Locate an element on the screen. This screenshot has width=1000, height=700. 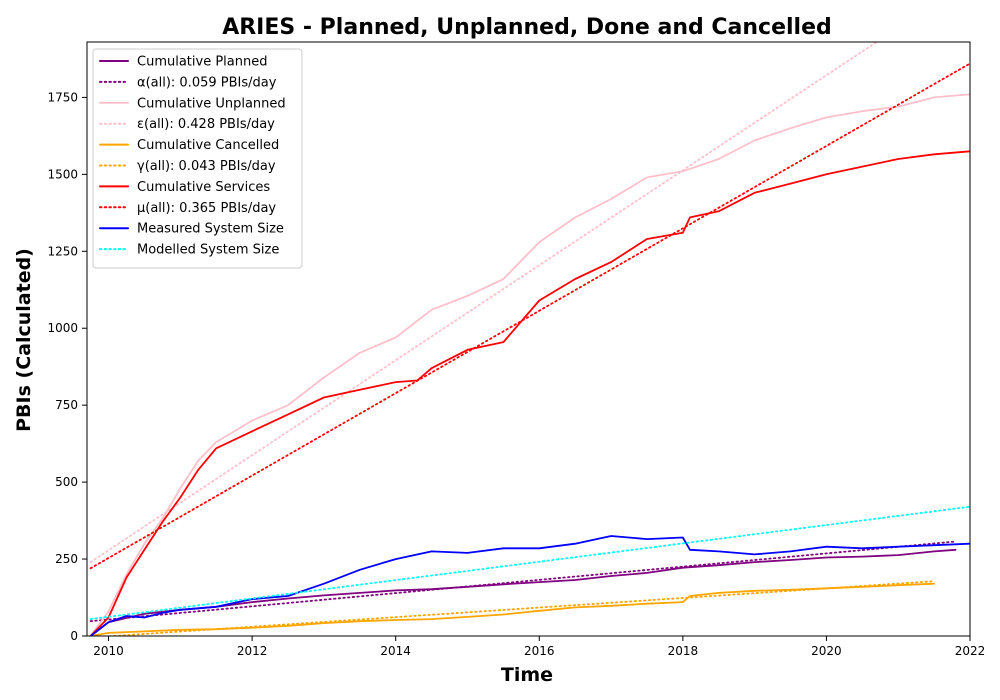
y-tick-label: 250 is located at coordinates (66, 559).